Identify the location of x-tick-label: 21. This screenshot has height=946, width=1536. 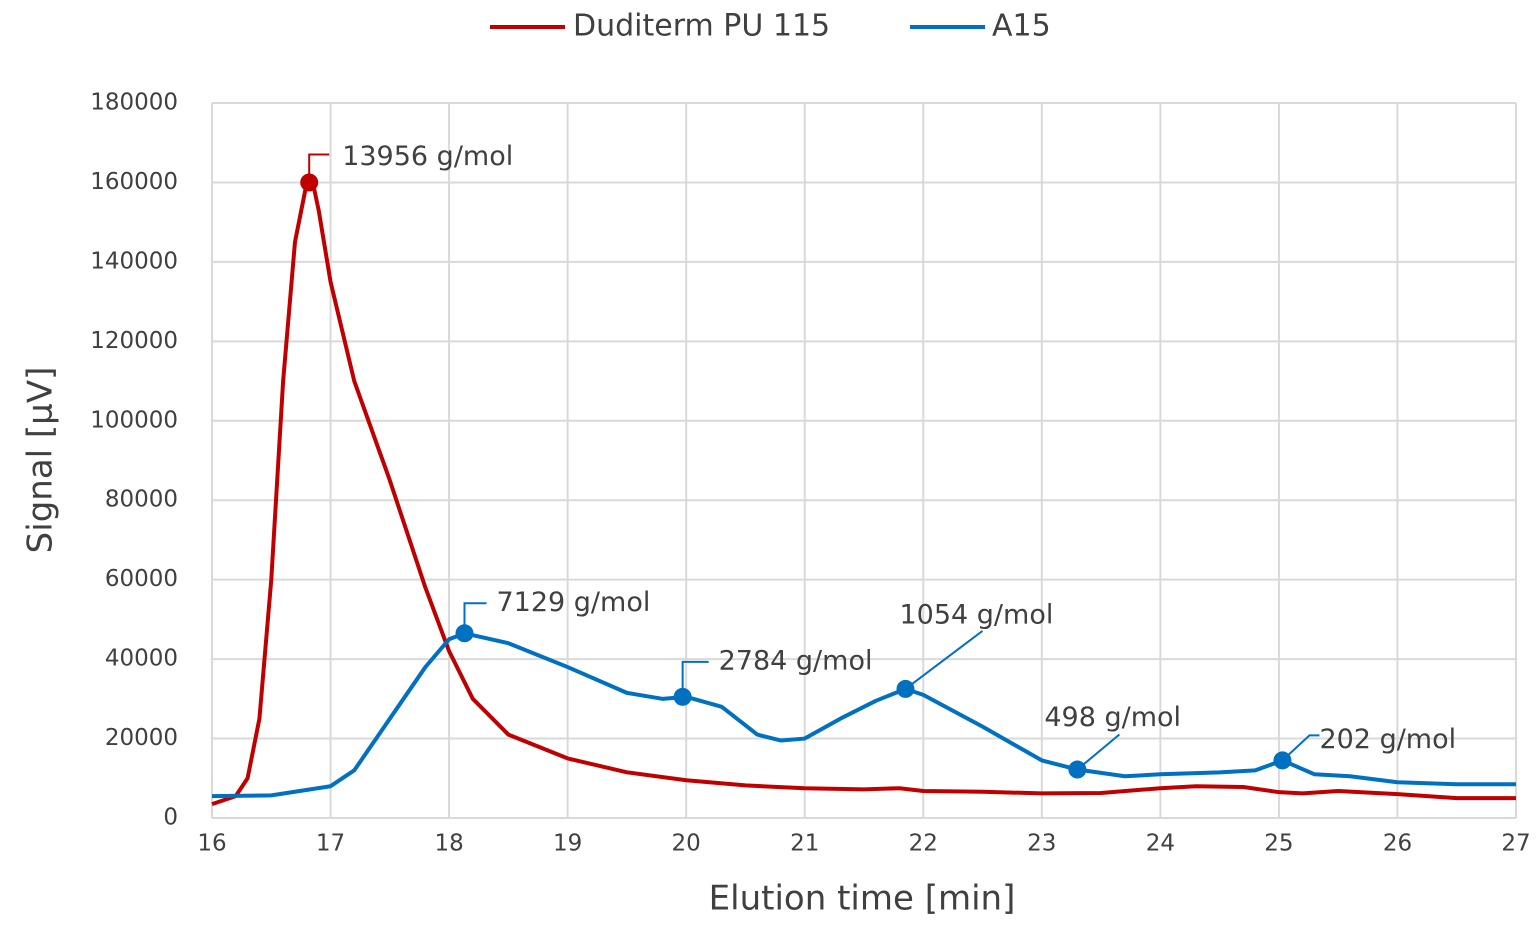
(804, 844).